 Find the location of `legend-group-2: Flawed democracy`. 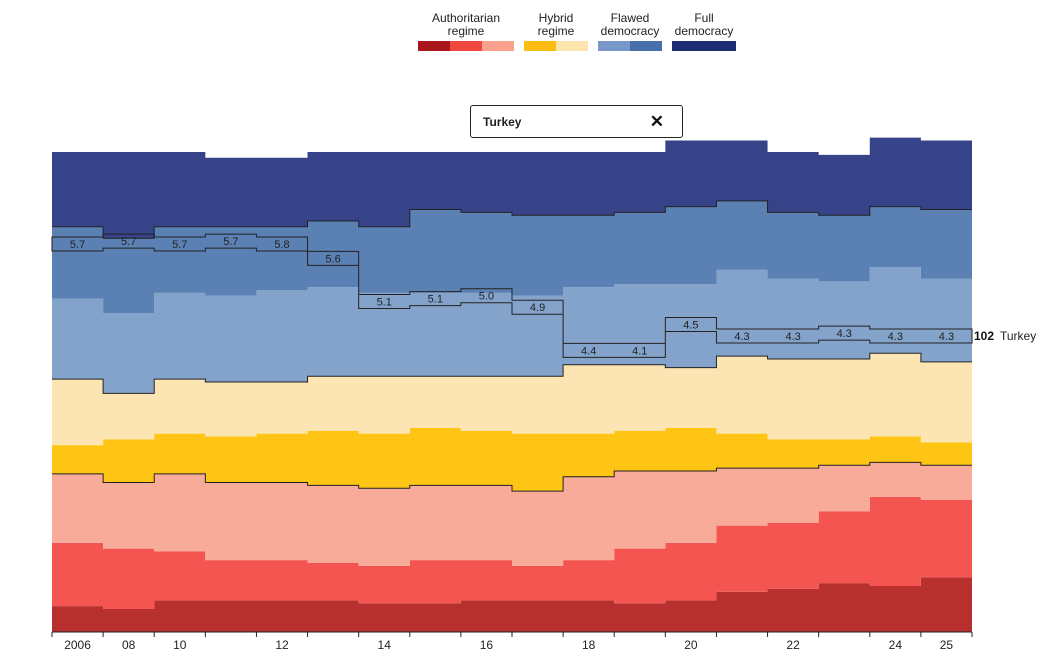

legend-group-2: Flawed democracy is located at coordinates (630, 31).